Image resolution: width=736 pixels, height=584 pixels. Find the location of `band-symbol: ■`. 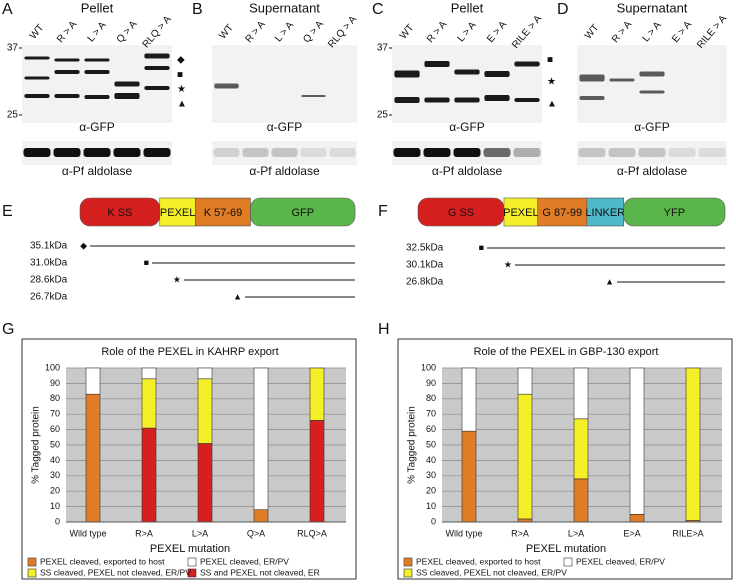

band-symbol: ■ is located at coordinates (550, 60).